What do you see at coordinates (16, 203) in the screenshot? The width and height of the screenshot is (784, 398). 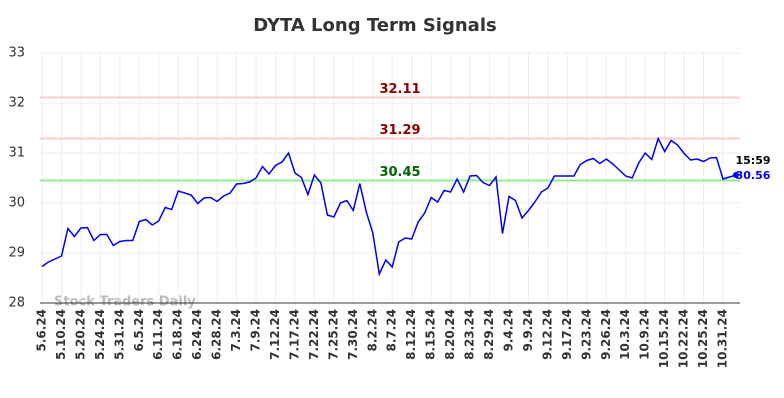 I see `y-tick-label: 30` at bounding box center [16, 203].